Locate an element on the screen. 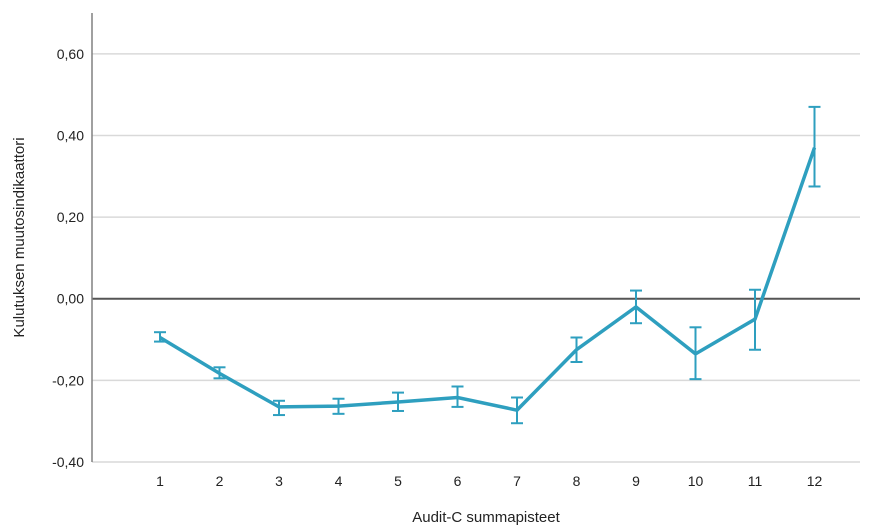  y-axis-title: Kulutuksen muutosindikaattori is located at coordinates (19, 237).